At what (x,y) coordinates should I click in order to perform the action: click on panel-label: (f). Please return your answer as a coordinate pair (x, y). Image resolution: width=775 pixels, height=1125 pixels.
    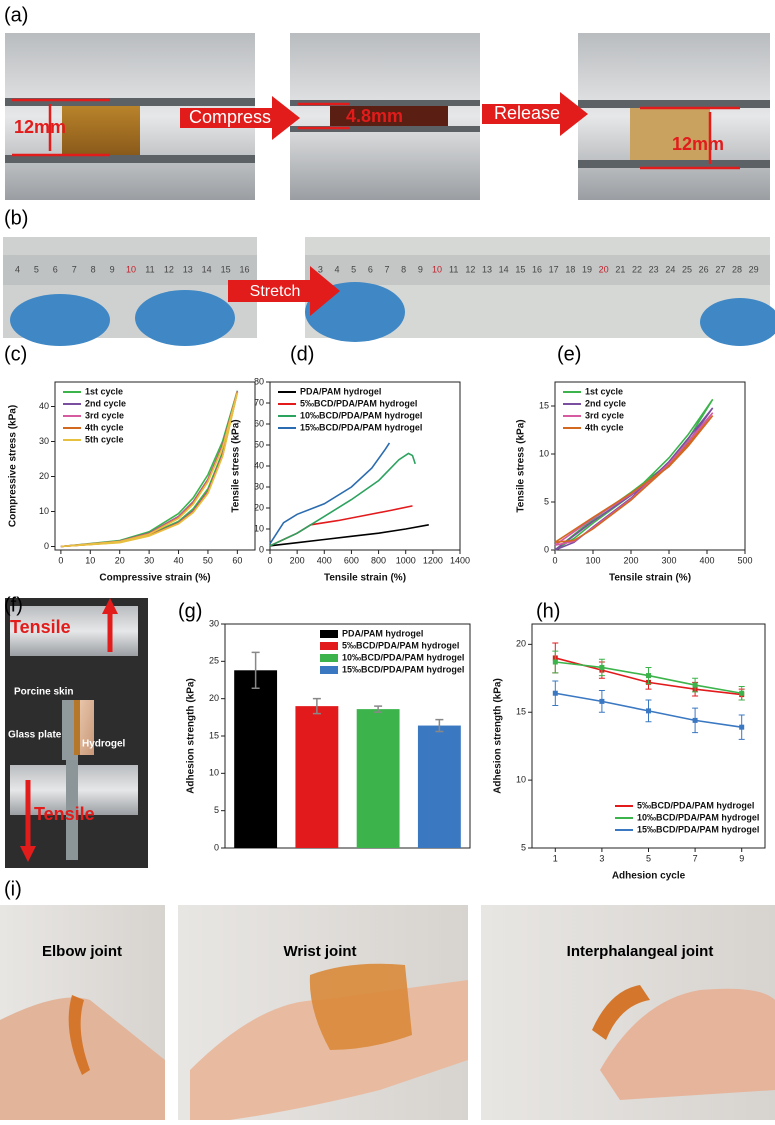
    Looking at the image, I should click on (13, 605).